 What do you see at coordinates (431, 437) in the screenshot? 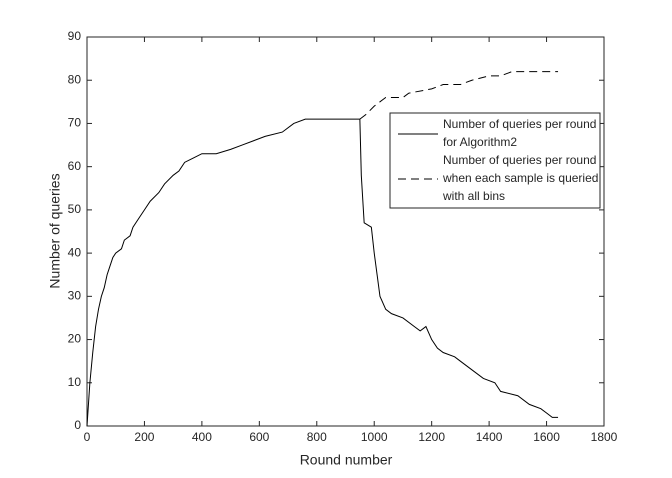
I see `x-tick-label: 1200` at bounding box center [431, 437].